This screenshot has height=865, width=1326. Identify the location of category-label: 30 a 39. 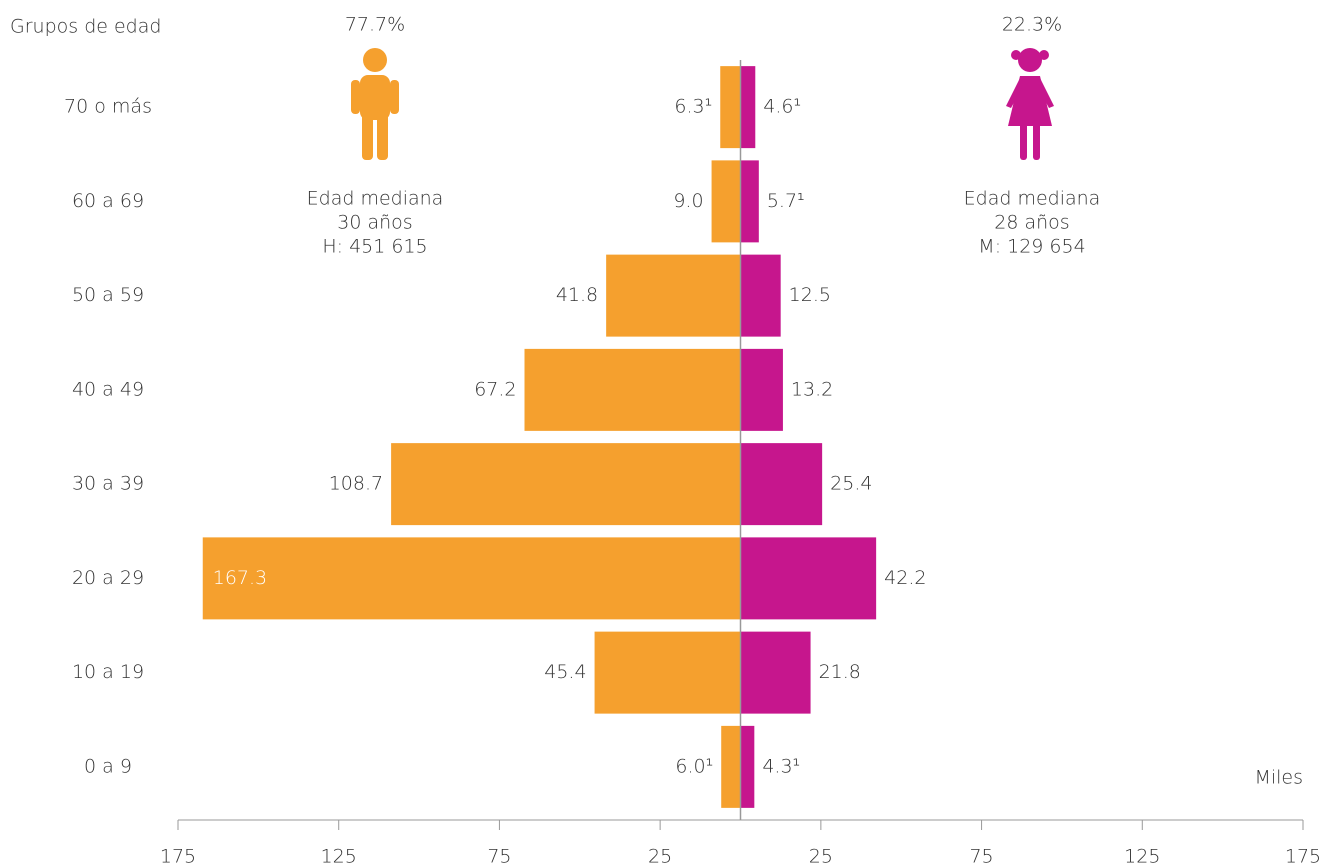
(108, 484).